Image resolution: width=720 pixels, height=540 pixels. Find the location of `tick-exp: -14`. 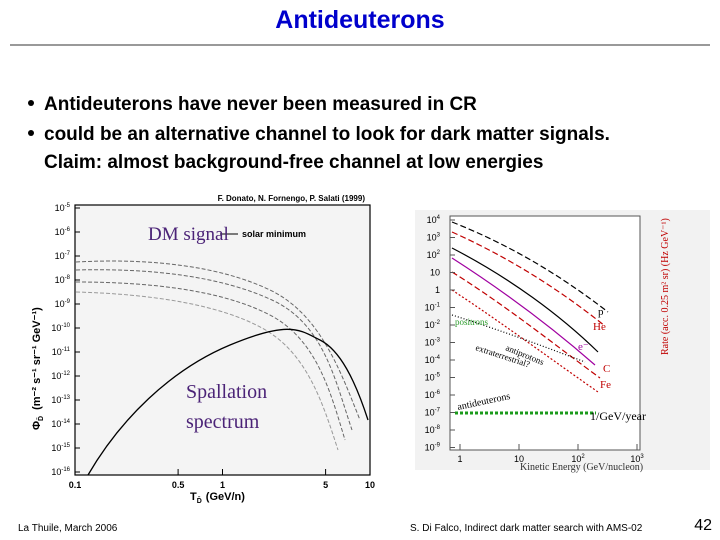

tick-exp: -14 is located at coordinates (65, 422).